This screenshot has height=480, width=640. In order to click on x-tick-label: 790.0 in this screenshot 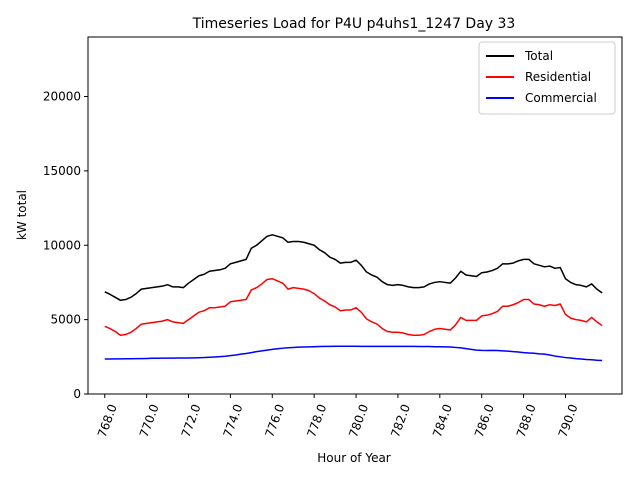, I will do `click(568, 420)`.